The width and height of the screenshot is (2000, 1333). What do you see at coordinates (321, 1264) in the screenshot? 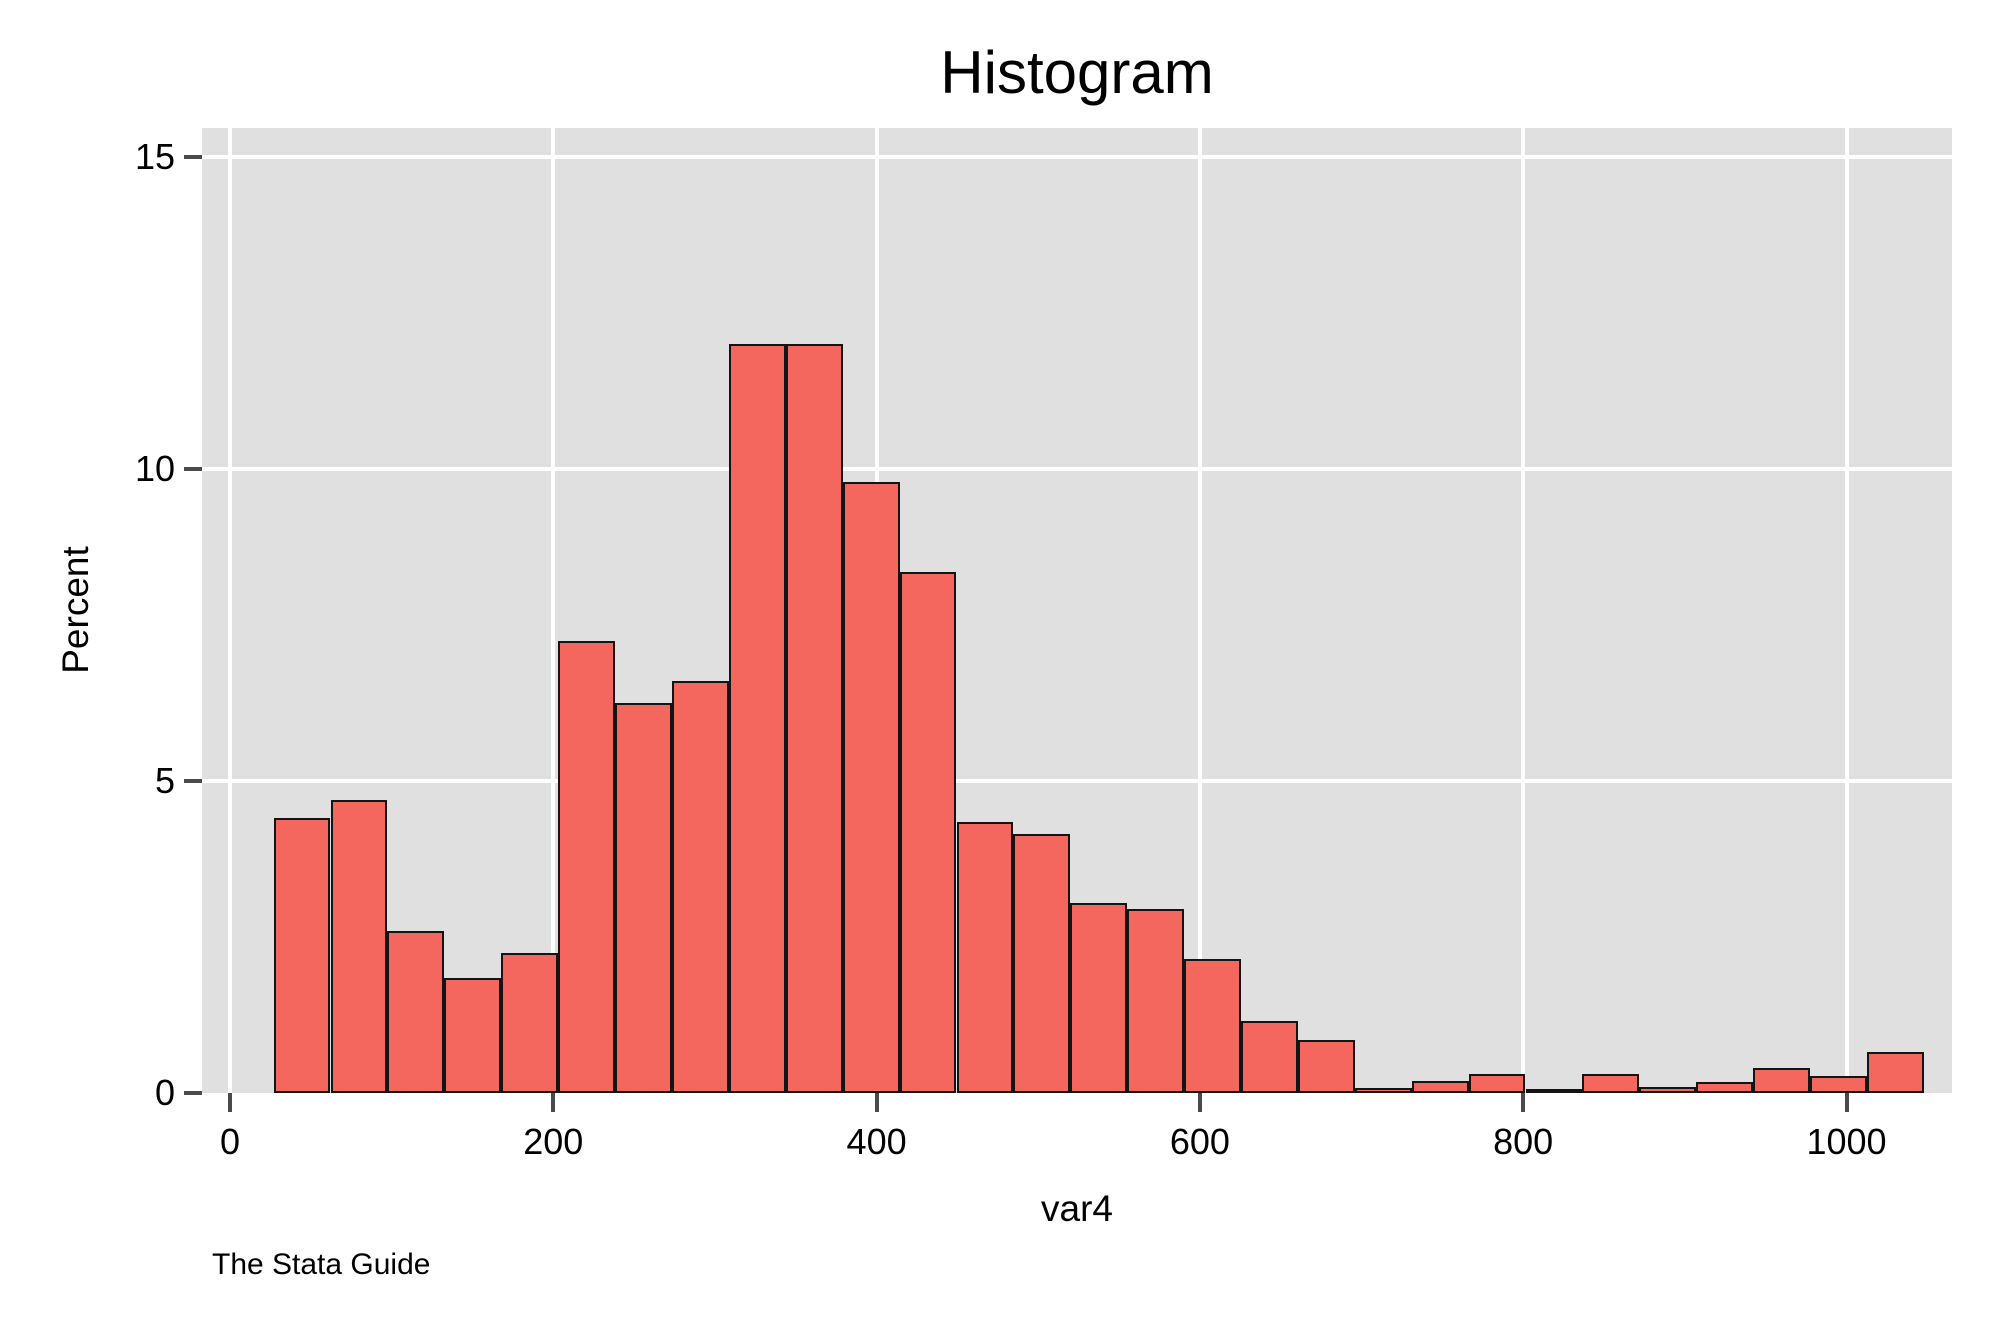
I see `watermark-caption: The Stata Guide` at bounding box center [321, 1264].